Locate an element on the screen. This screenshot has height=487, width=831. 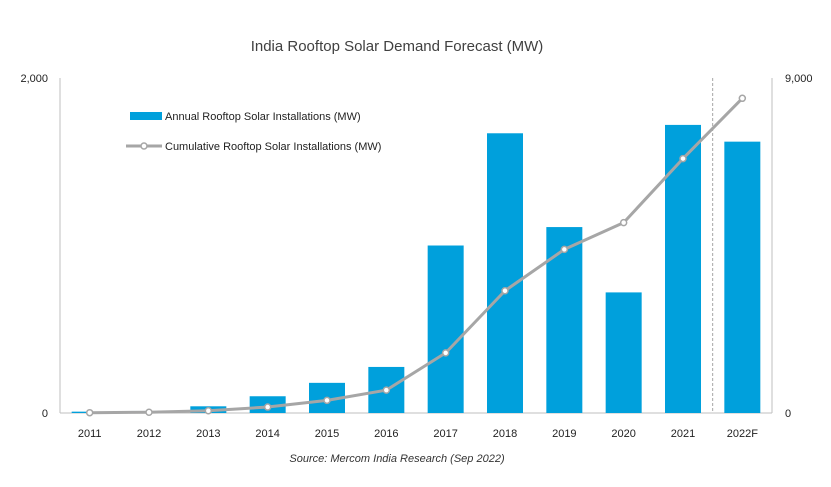
x-tick-label-2012: 2012 is located at coordinates (149, 434).